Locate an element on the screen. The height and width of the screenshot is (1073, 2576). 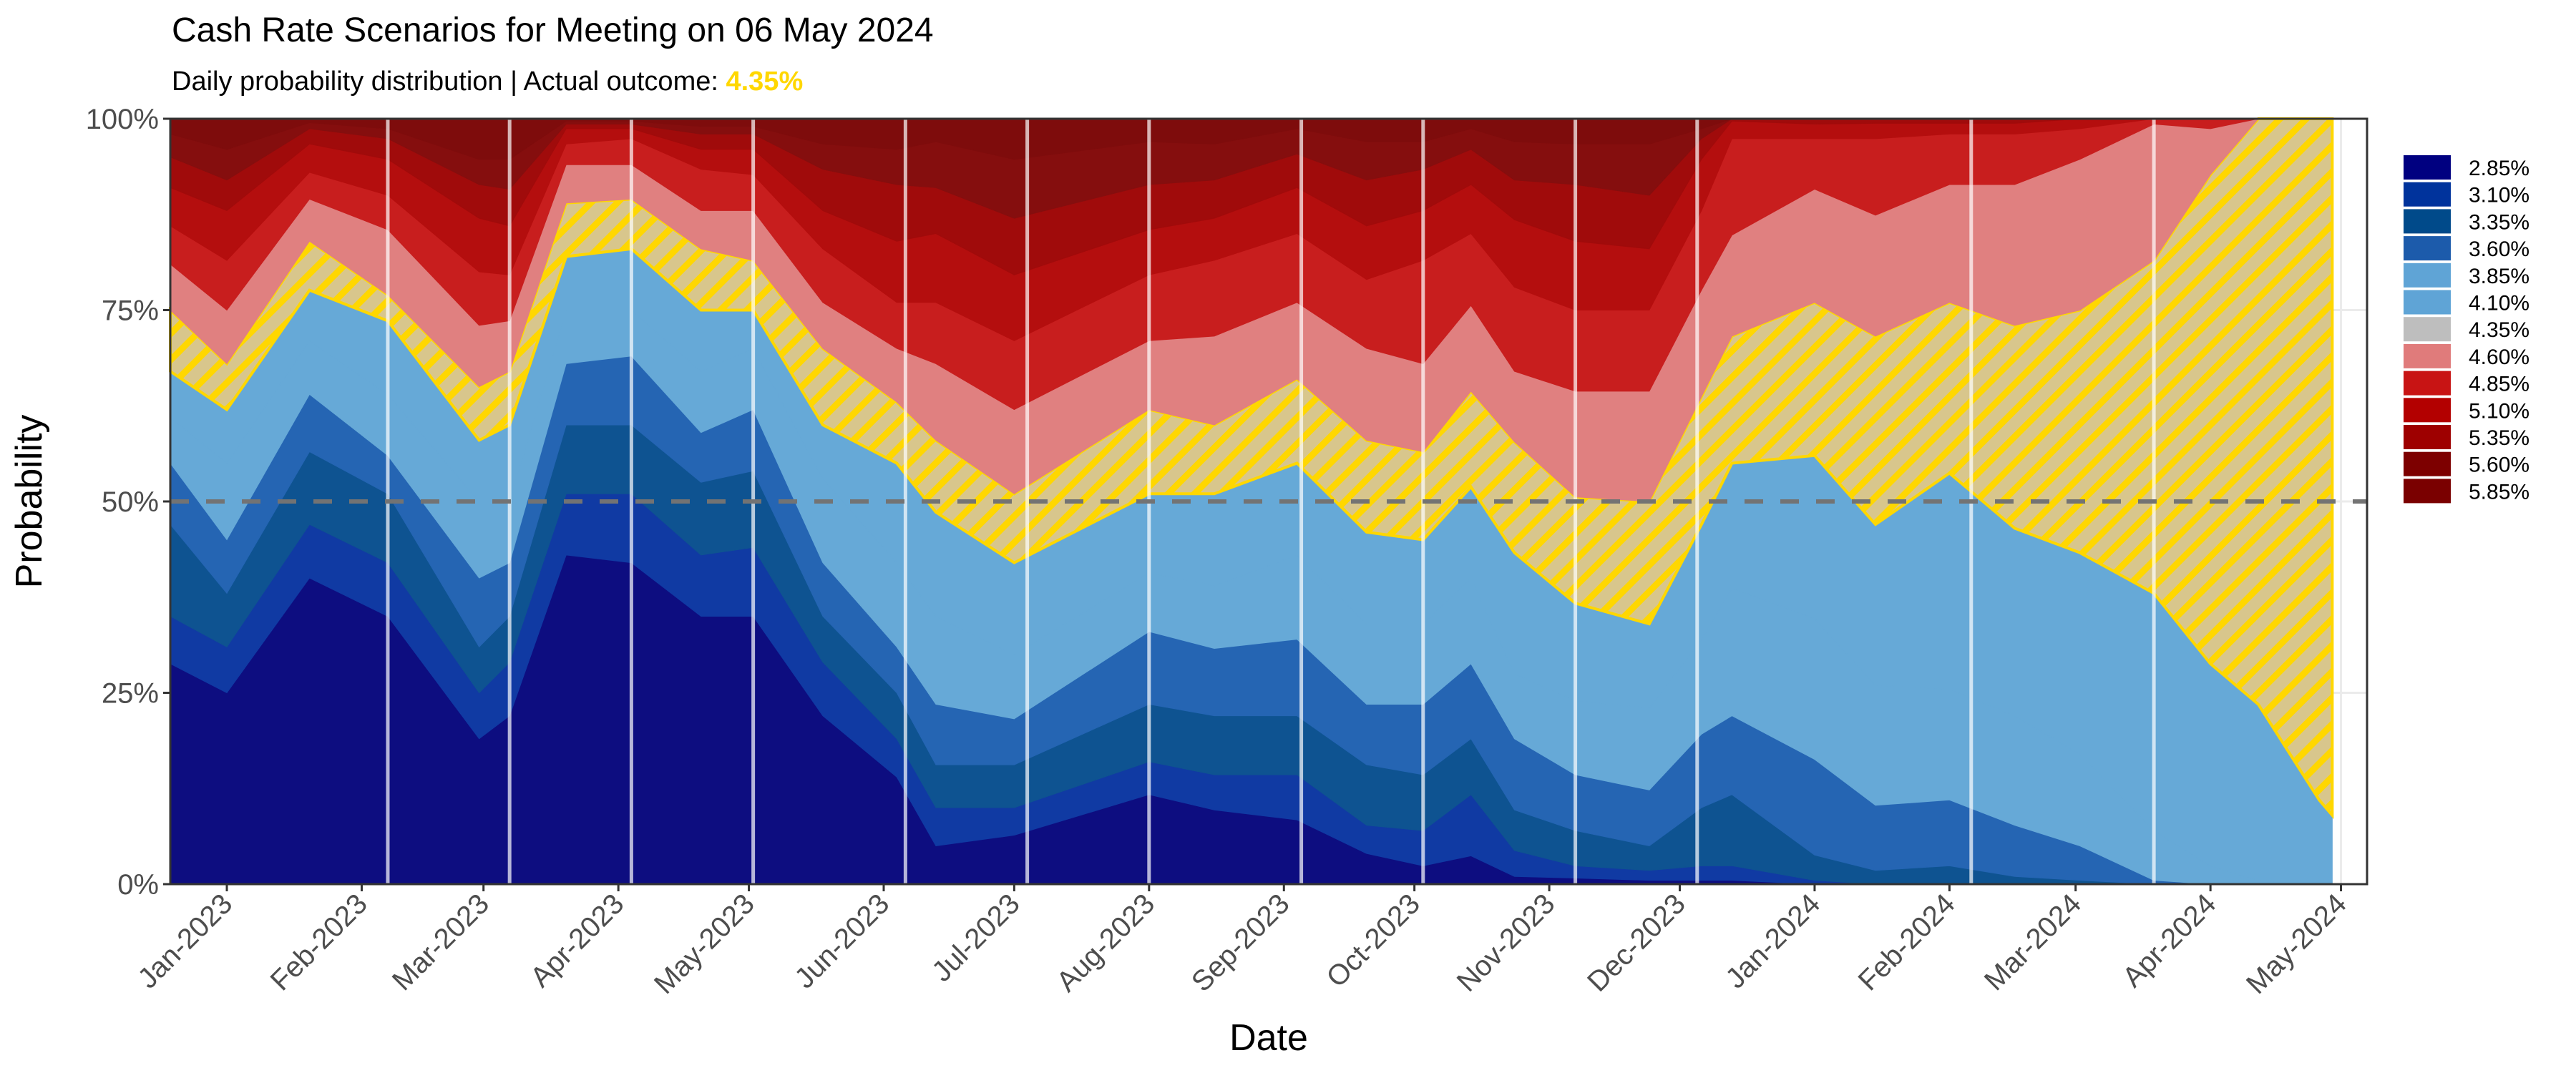
y-tick-label: 0% is located at coordinates (138, 885).